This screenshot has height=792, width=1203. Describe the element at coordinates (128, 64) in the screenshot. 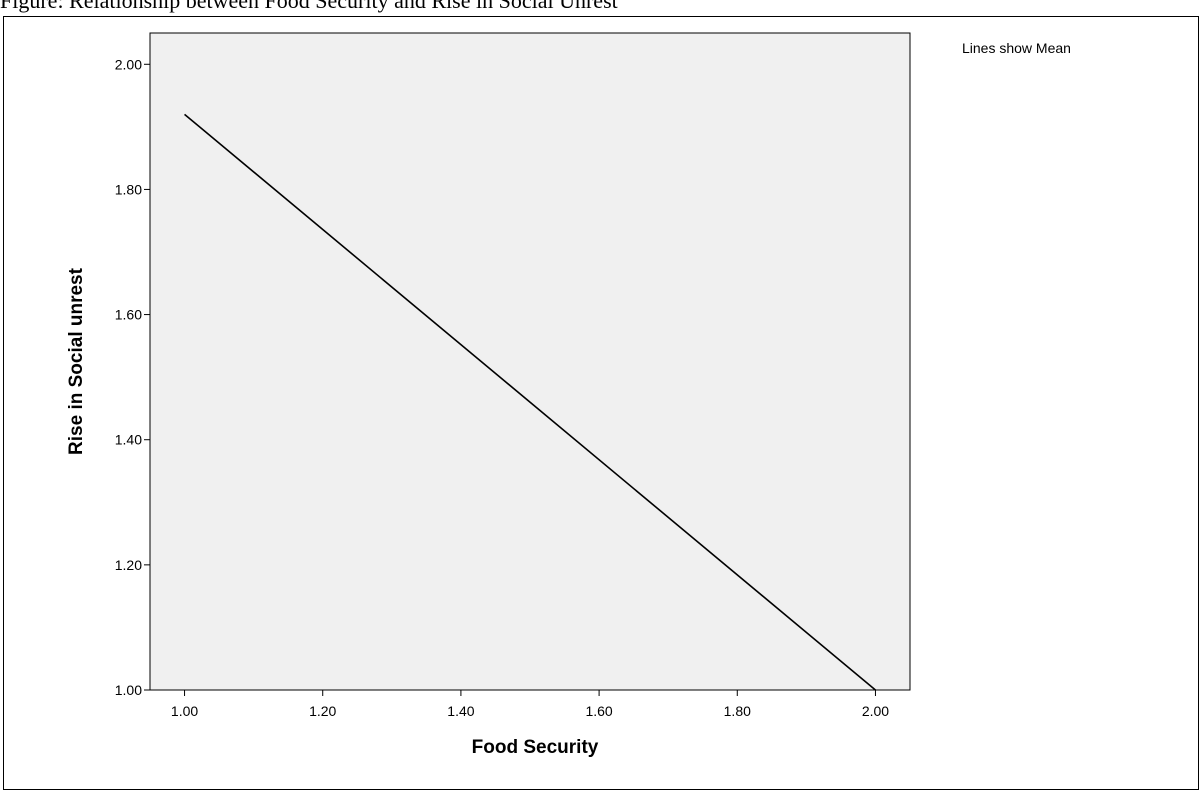

I see `y-tick-label: 2.00` at that location.